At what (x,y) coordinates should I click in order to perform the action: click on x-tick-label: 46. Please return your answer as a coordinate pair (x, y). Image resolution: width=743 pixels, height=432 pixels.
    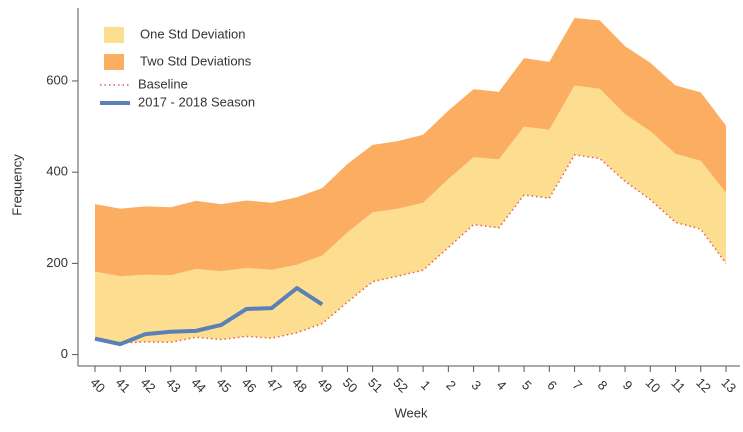
    Looking at the image, I should click on (249, 385).